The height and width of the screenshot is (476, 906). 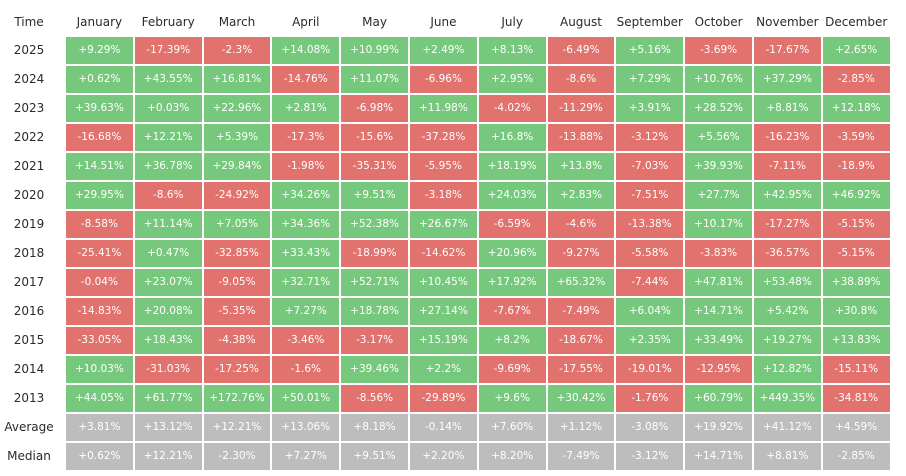 What do you see at coordinates (718, 253) in the screenshot?
I see `heatmap-cell-2018-october: -3.83%` at bounding box center [718, 253].